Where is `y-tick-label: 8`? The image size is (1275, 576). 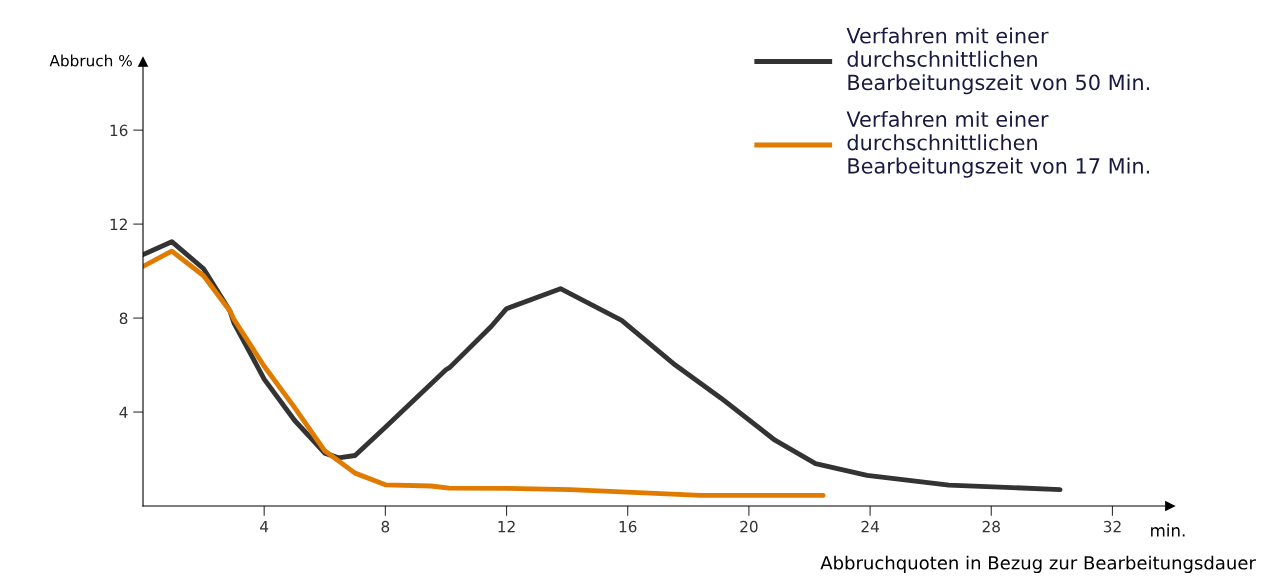
y-tick-label: 8 is located at coordinates (123, 318).